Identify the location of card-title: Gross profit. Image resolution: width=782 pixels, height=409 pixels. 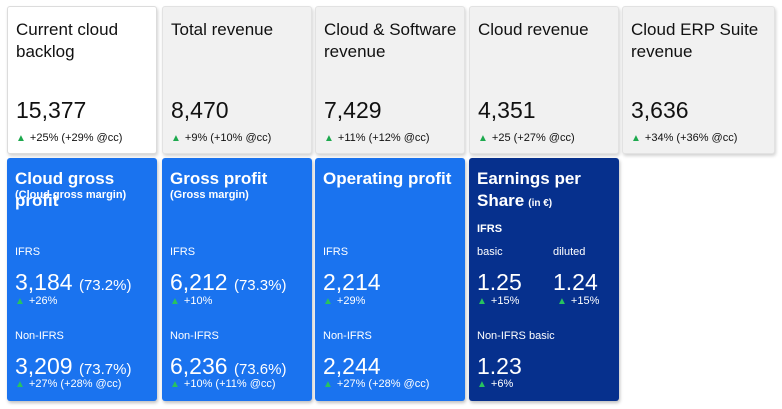
(219, 178).